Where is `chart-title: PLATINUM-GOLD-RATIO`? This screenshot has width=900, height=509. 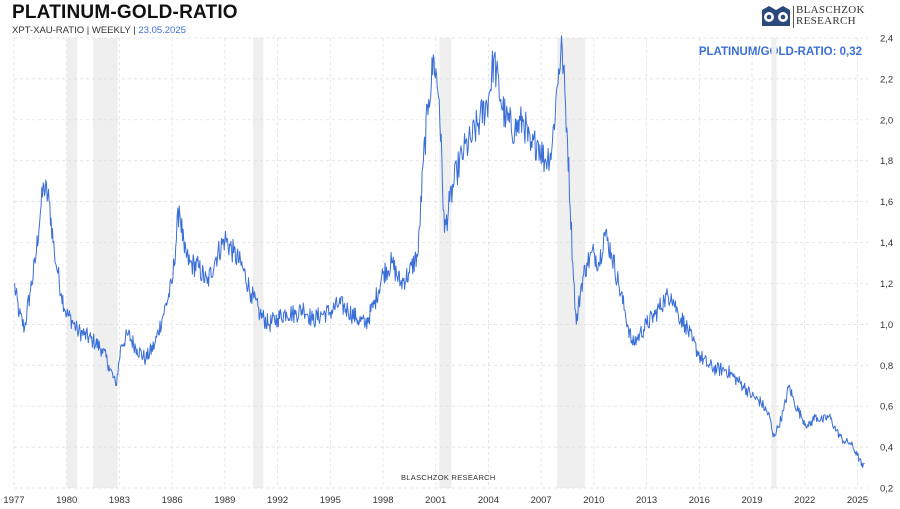
chart-title: PLATINUM-GOLD-RATIO is located at coordinates (125, 12).